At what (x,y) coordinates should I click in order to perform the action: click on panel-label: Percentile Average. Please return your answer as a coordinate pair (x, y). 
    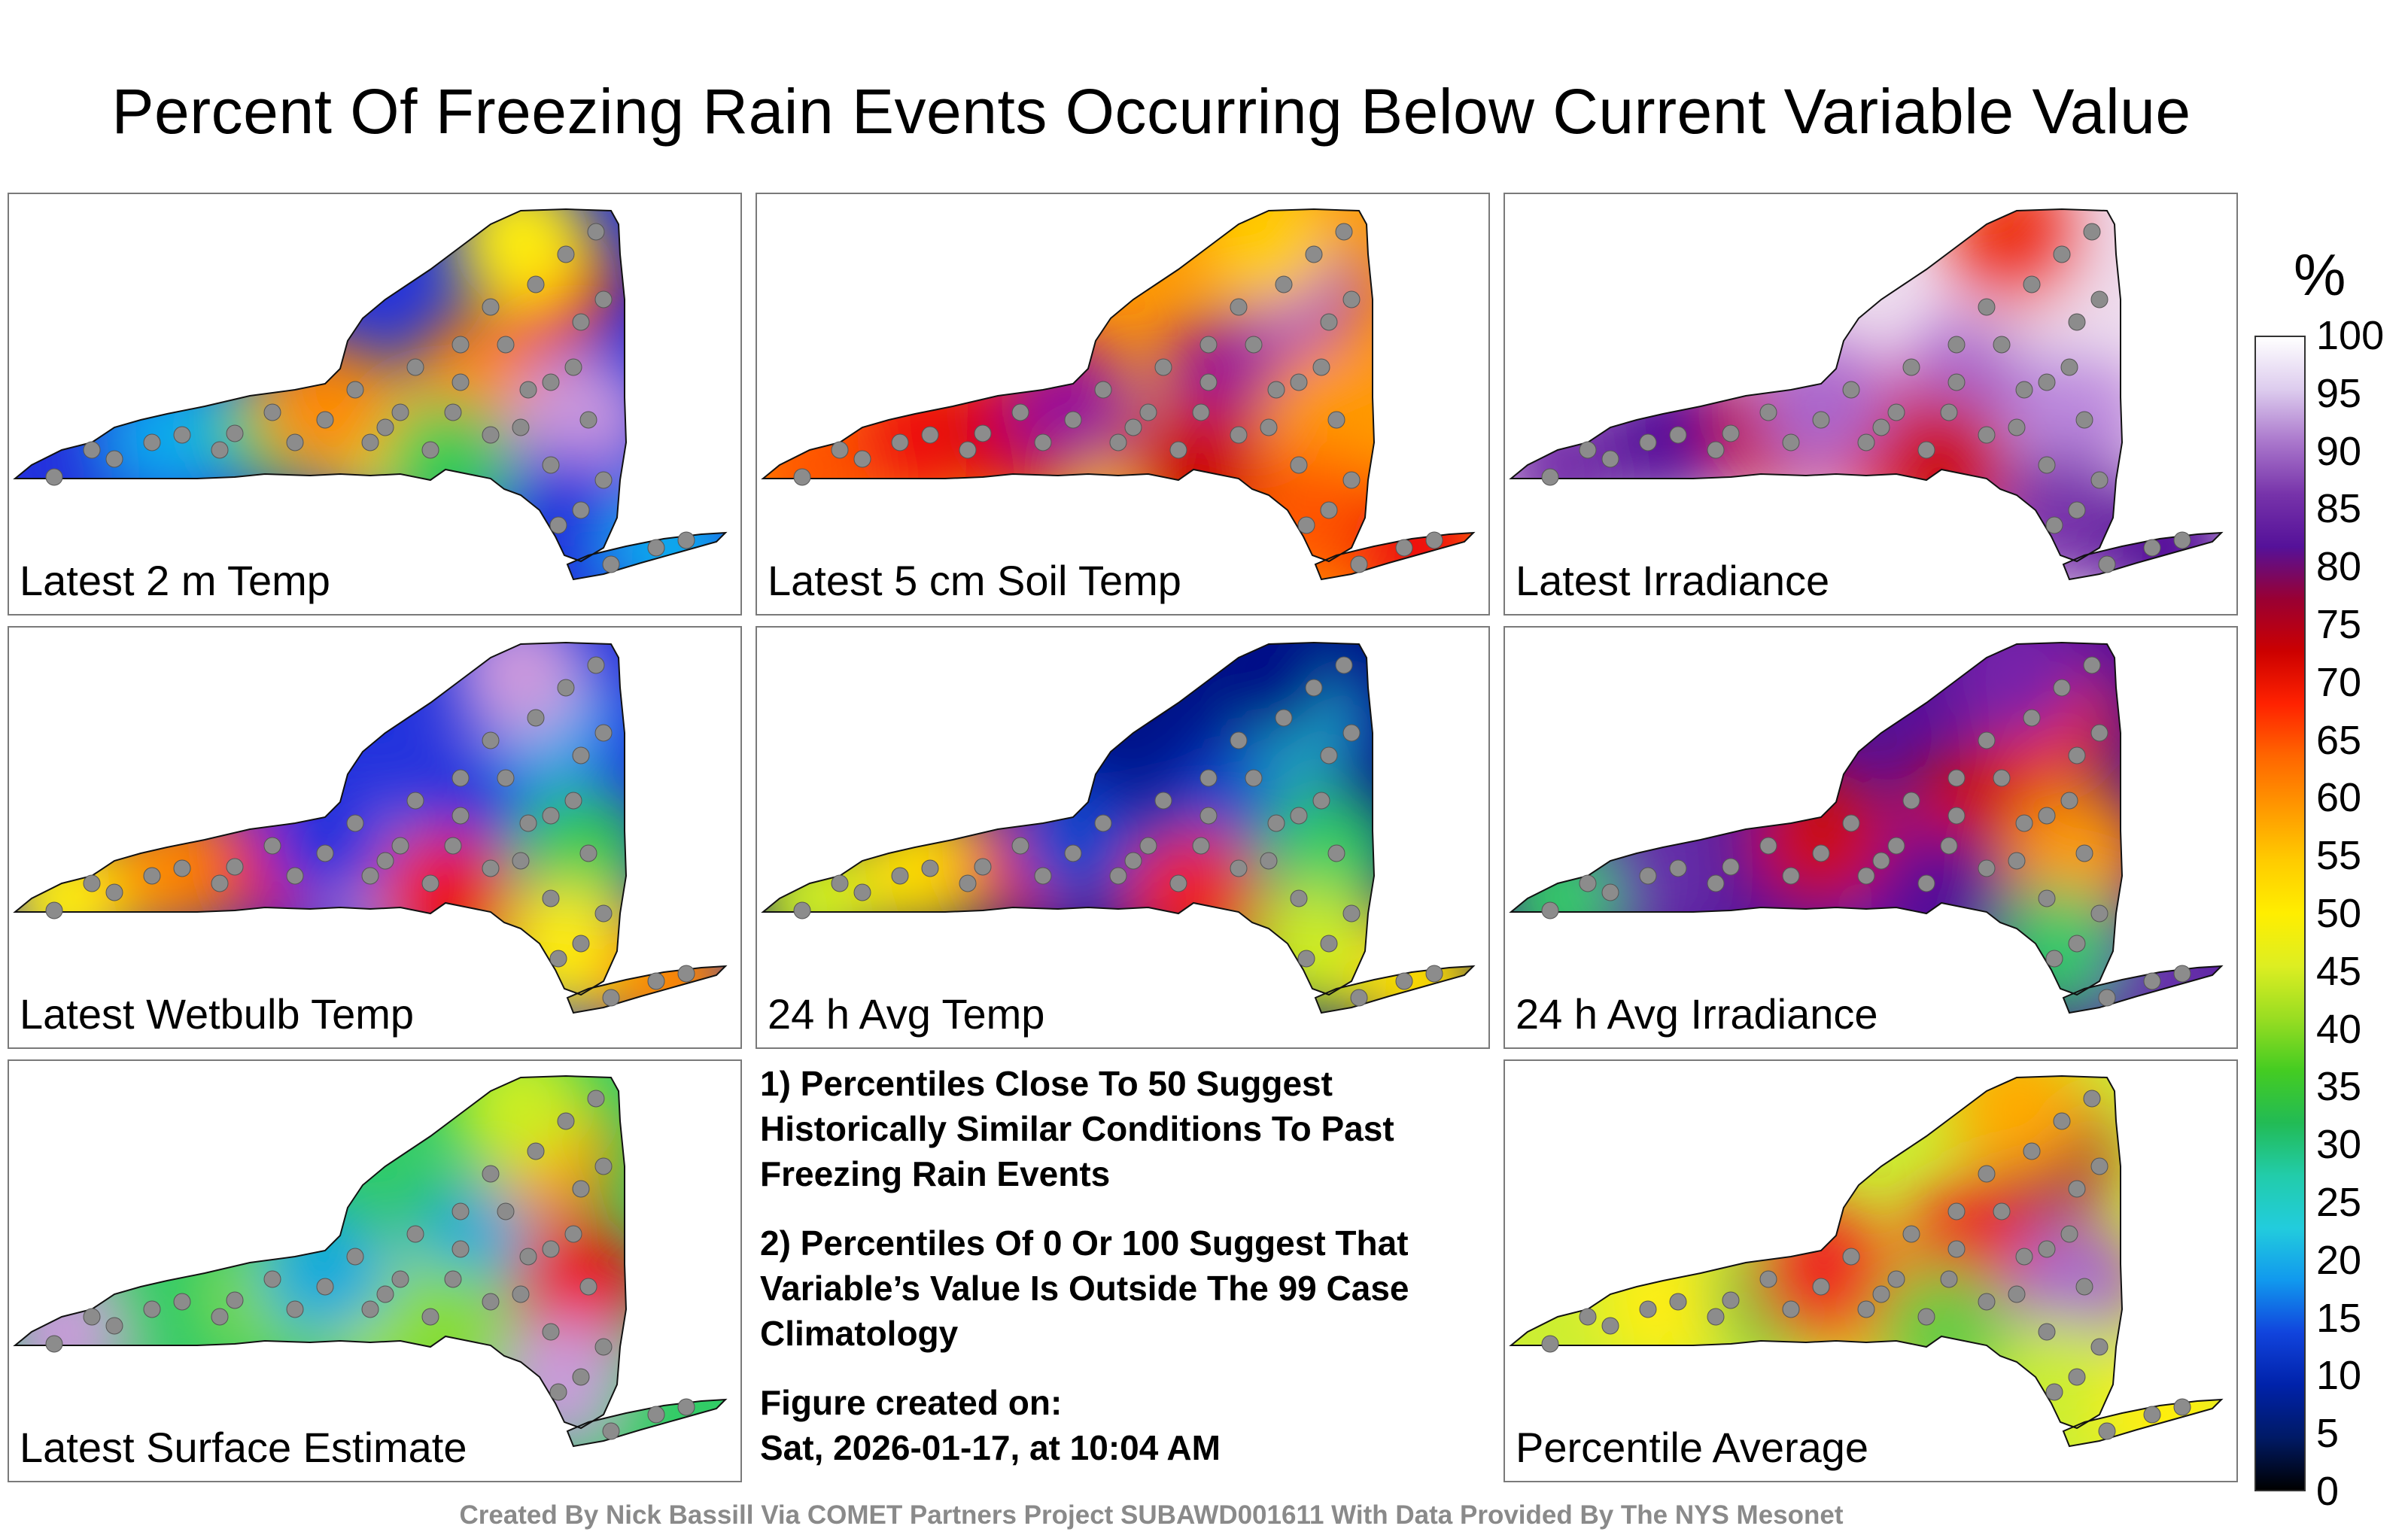
    Looking at the image, I should click on (1692, 1447).